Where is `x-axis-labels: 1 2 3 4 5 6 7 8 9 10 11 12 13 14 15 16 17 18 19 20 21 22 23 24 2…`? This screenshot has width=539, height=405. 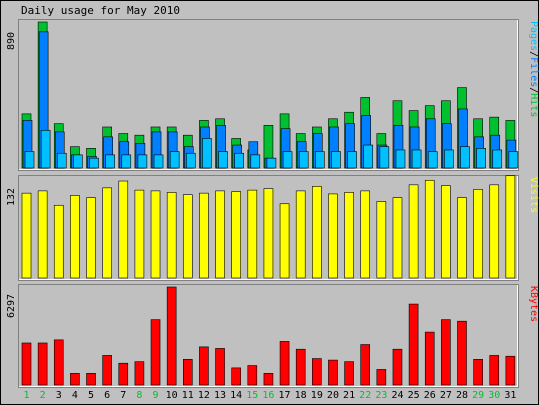 x-axis-labels: 1 2 3 4 5 6 7 8 9 10 11 12 13 14 15 16 17 18 19 20 21 22 23 24 2… is located at coordinates (269, 395).